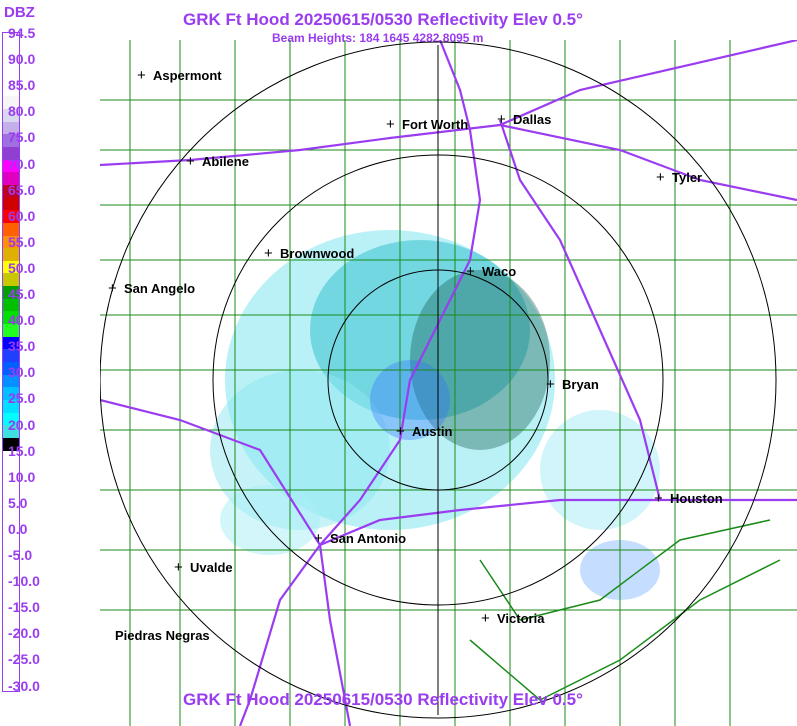 This screenshot has width=797, height=726. Describe the element at coordinates (211, 567) in the screenshot. I see `city-label-uvalde: Uvalde` at that location.